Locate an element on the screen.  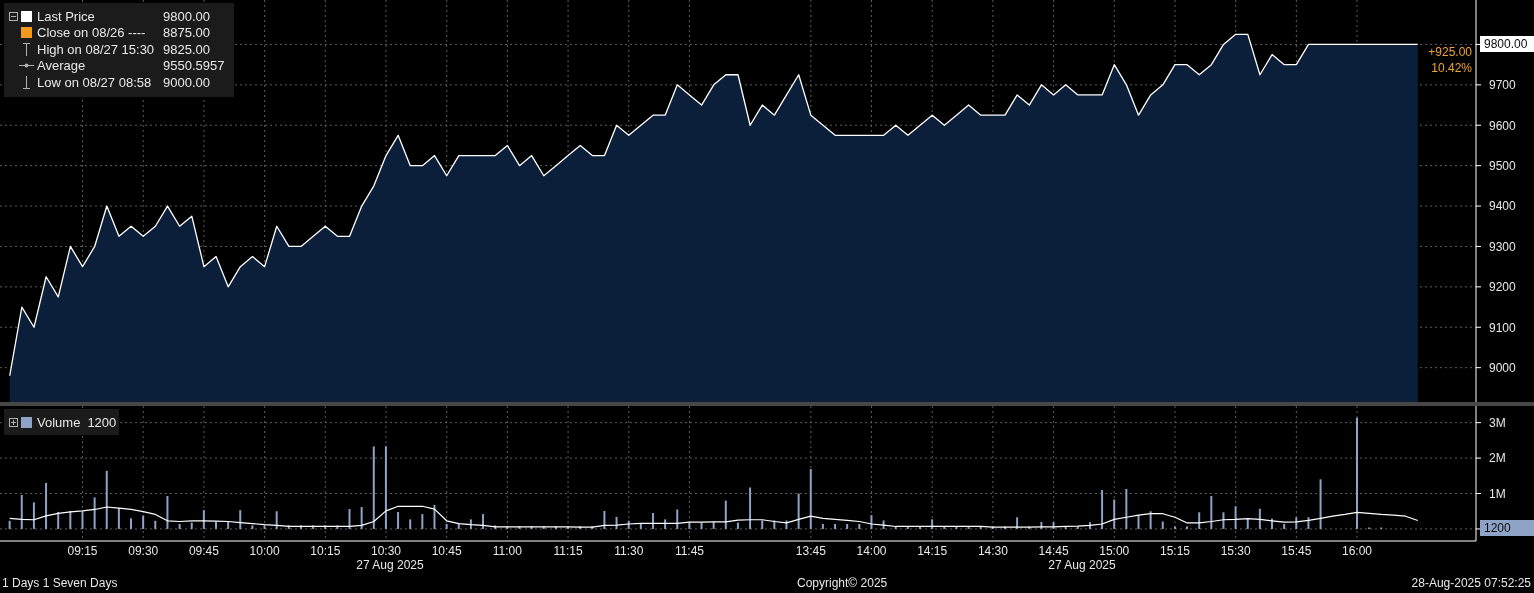
annotation: 9825.00 is located at coordinates (186, 49).